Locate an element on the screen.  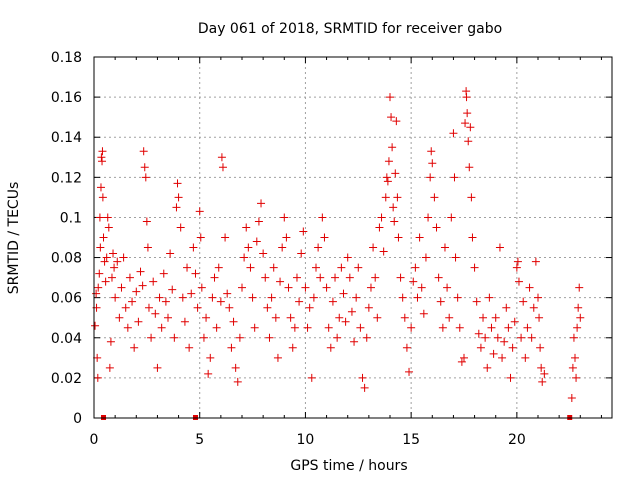
x-tick-label: 10 is located at coordinates (306, 440).